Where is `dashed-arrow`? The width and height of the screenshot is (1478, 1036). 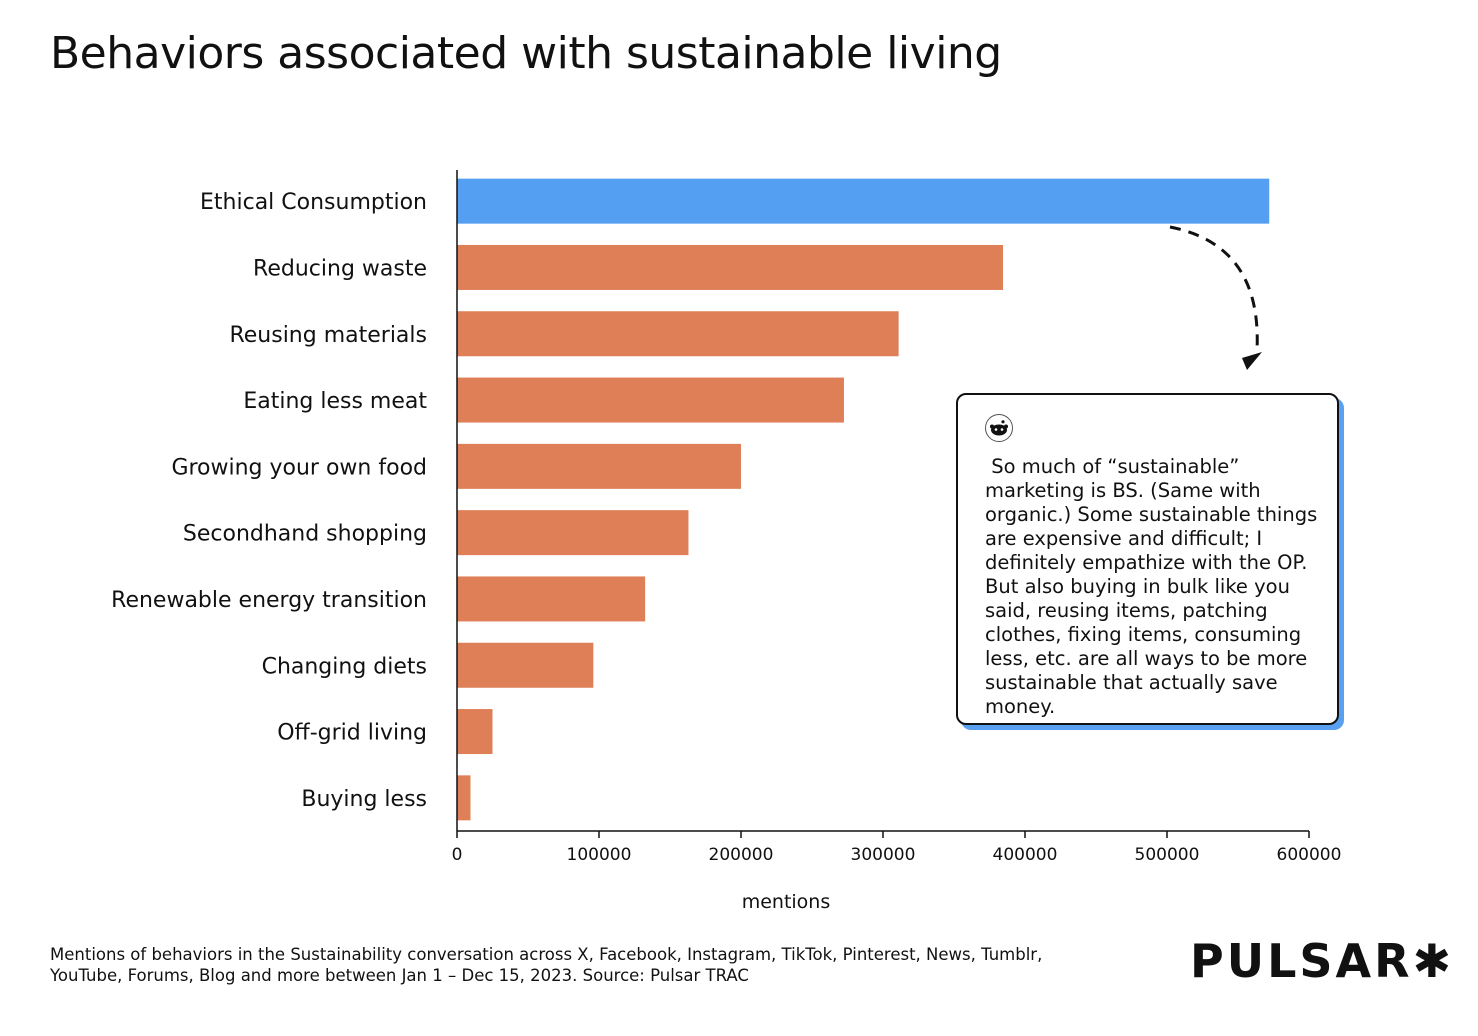 dashed-arrow is located at coordinates (1214, 288).